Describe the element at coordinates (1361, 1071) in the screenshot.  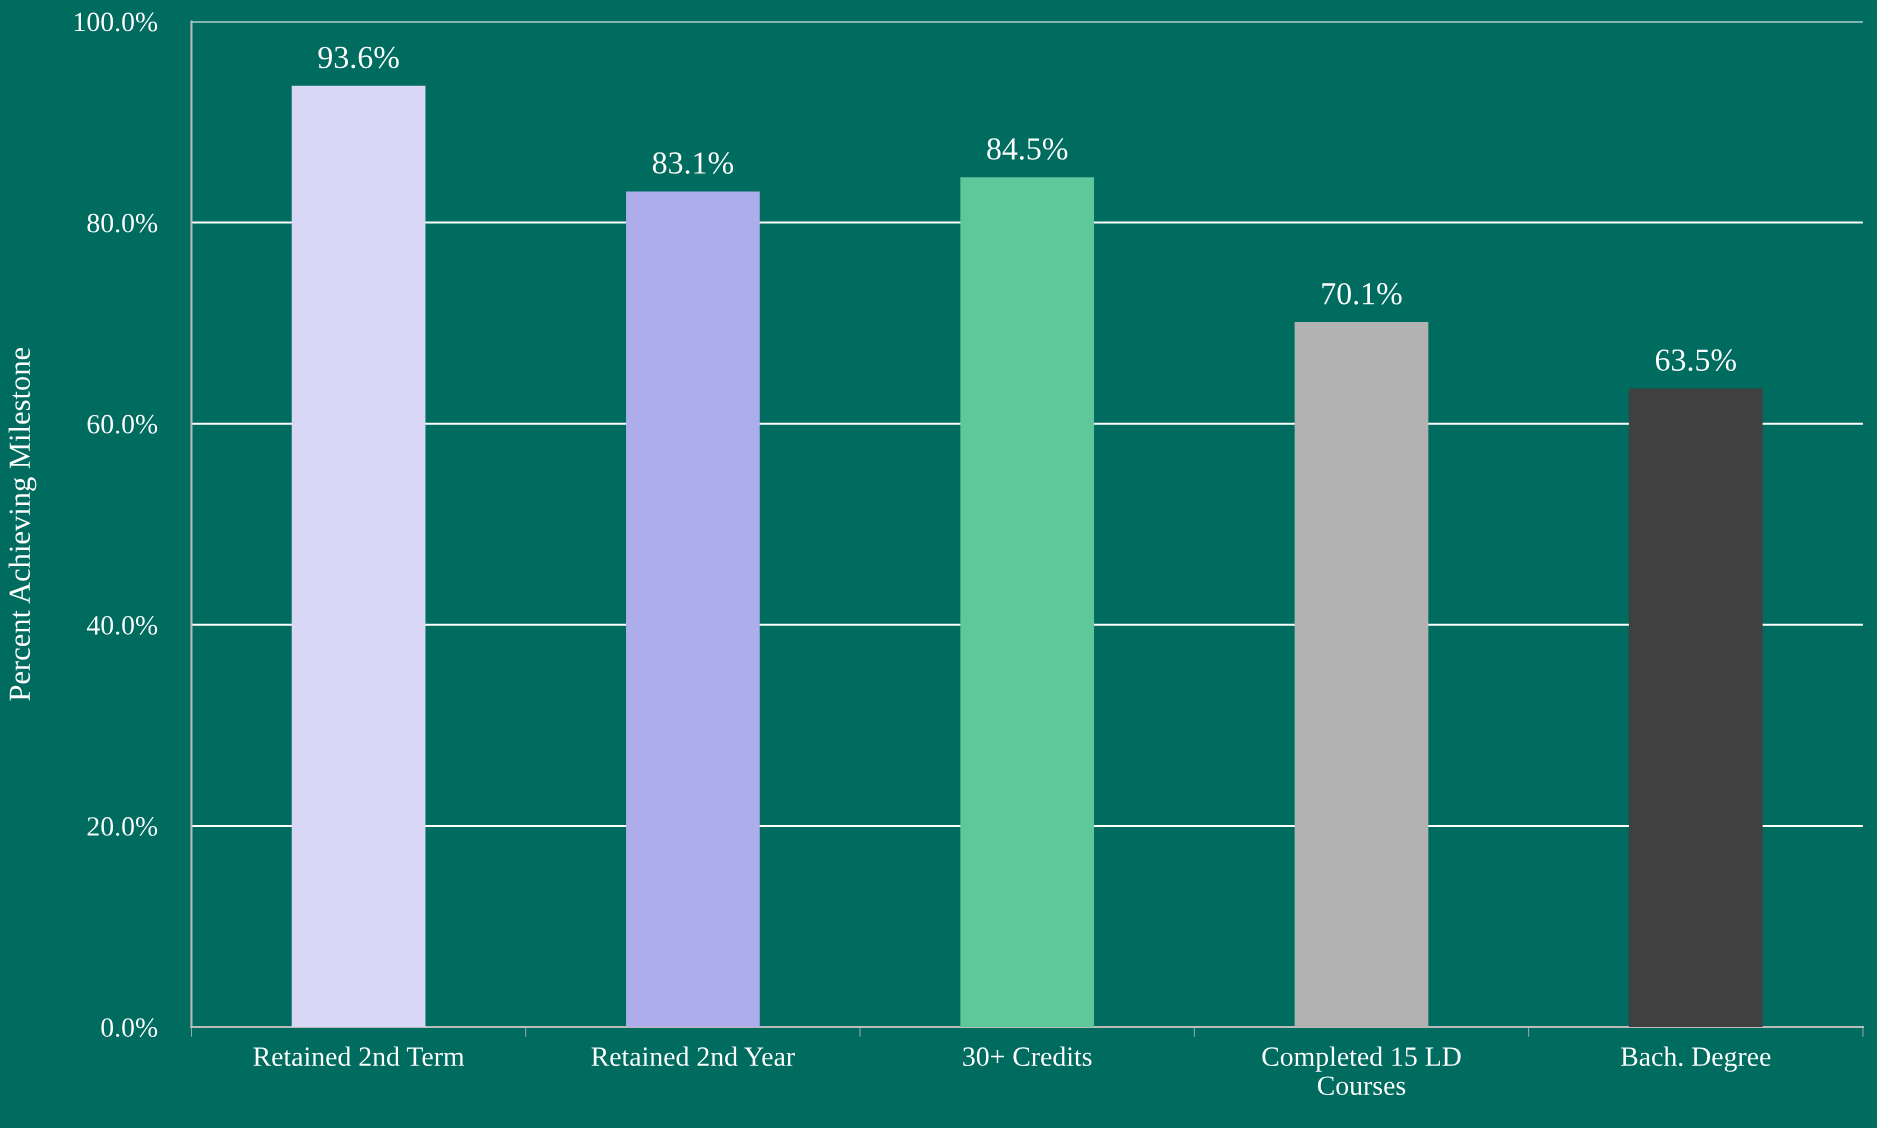
I see `x-tick-label: Completed 15 LD Courses` at that location.